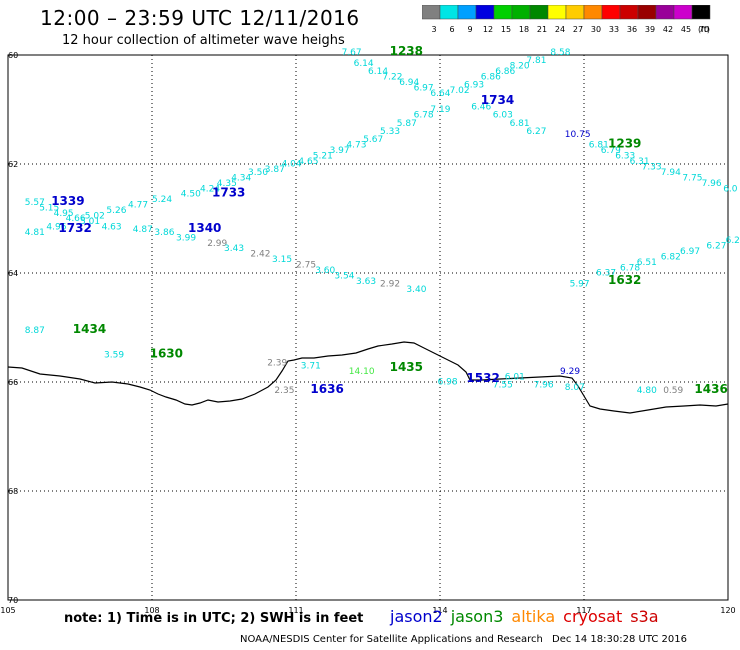  I want to click on pass-time-label: 1733, so click(228, 193).